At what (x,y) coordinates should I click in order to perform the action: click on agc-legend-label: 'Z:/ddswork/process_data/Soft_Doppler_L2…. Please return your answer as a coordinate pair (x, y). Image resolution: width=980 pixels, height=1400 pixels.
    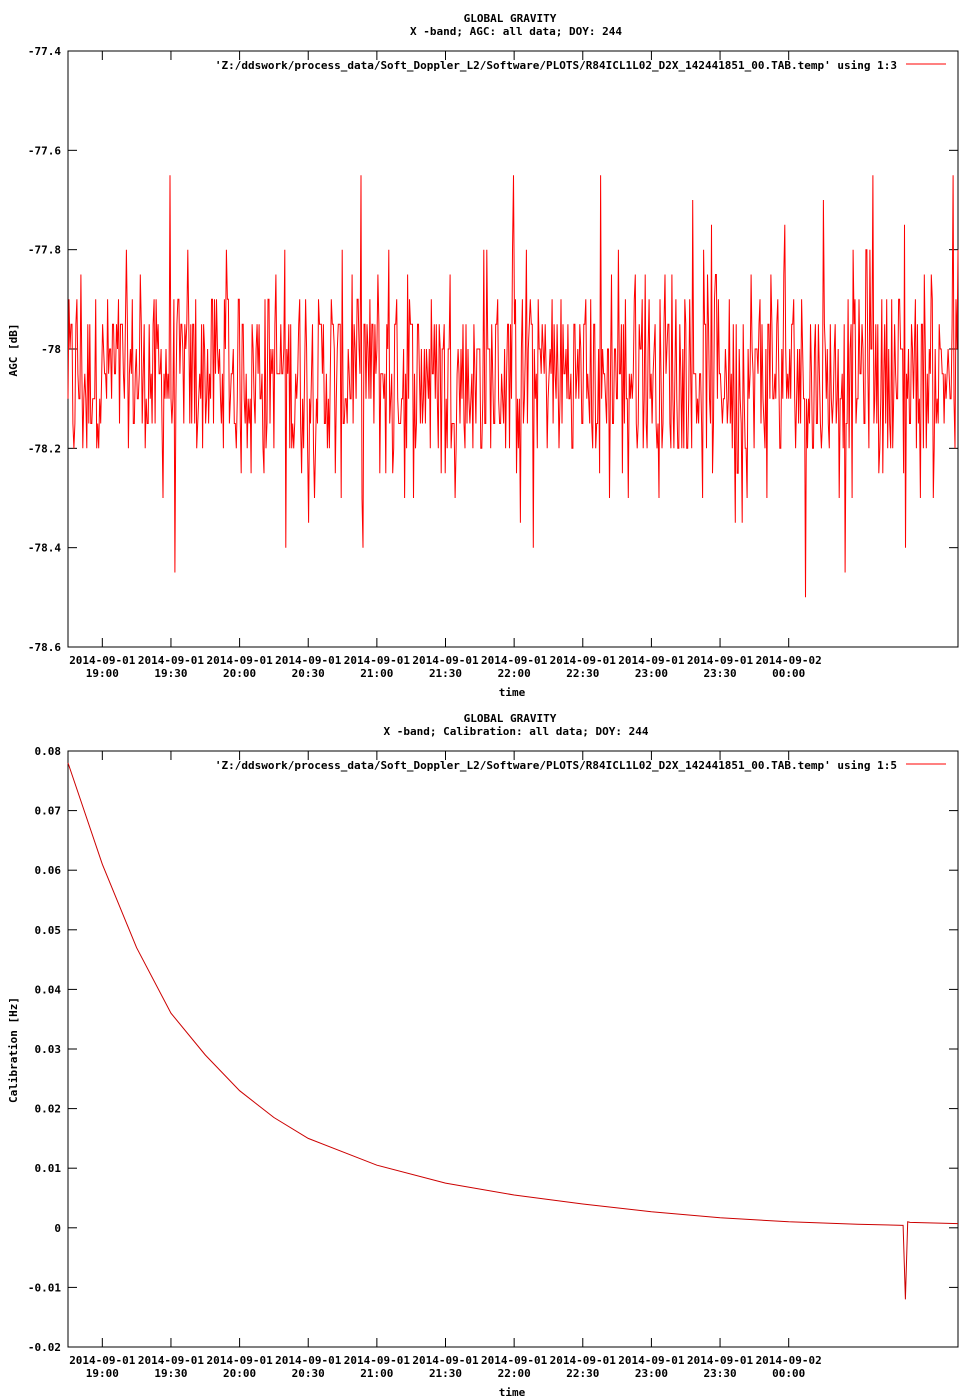
    Looking at the image, I should click on (556, 65).